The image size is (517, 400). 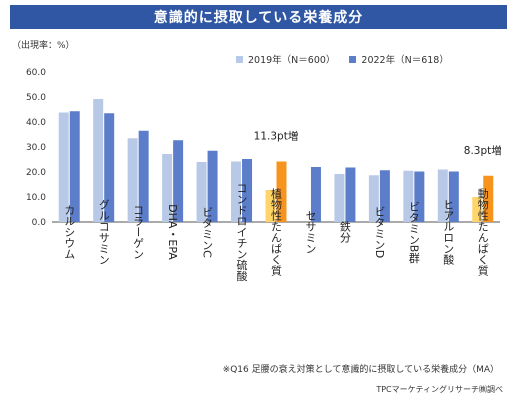 I want to click on y-tick-label: 50.0, so click(x=36, y=98).